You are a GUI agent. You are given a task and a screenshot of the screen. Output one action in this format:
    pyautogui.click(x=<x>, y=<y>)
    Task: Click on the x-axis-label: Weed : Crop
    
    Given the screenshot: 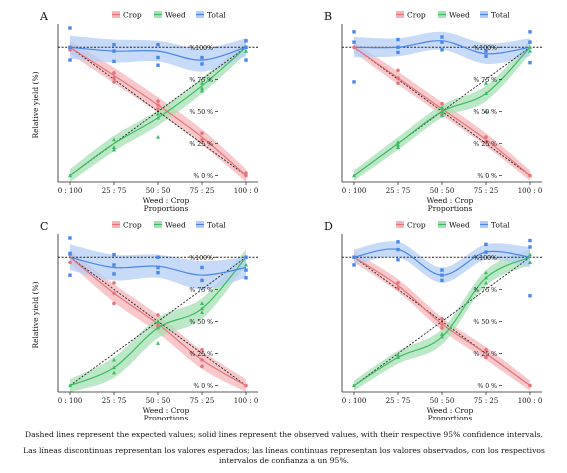 What is the action you would take?
    pyautogui.click(x=166, y=410)
    